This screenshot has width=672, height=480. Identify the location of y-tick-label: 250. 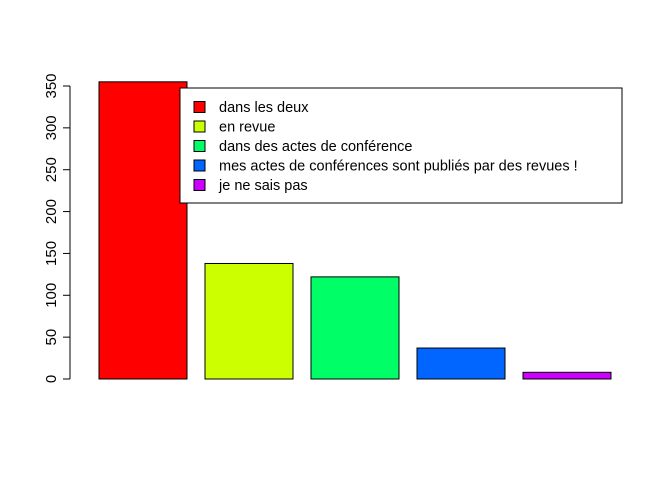
(51, 169).